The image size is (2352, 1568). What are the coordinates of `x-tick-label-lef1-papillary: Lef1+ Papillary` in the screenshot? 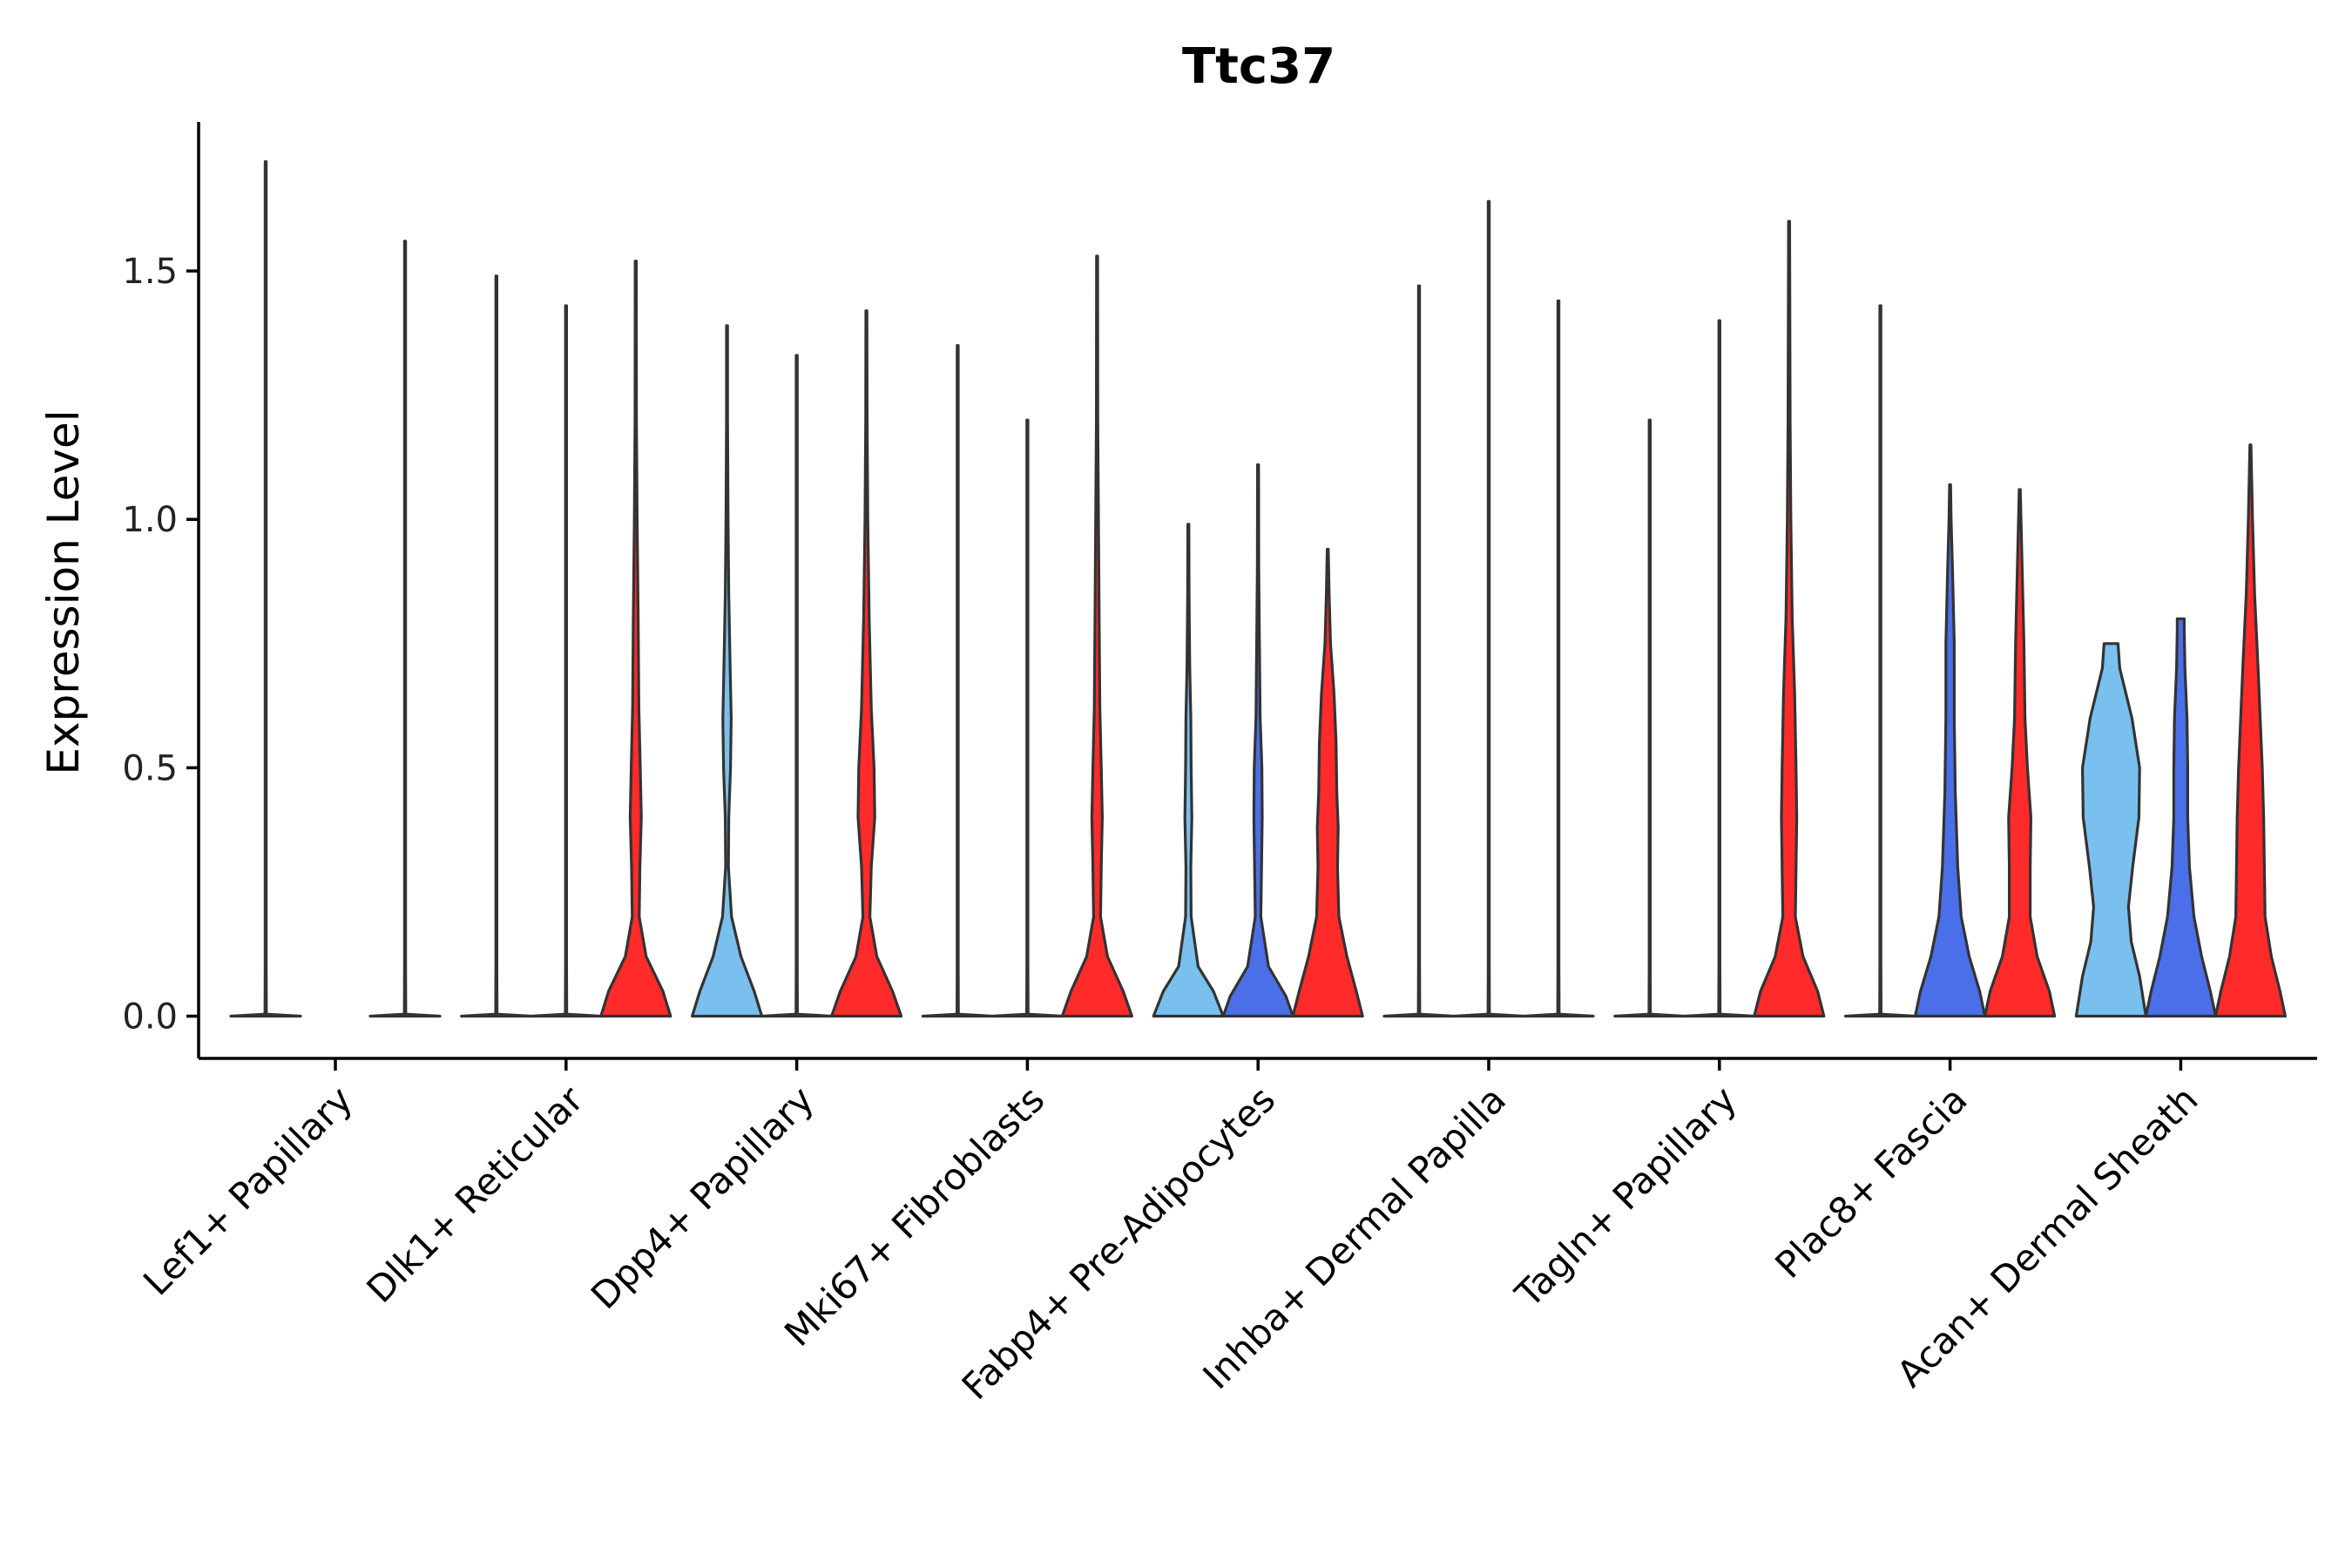 It's located at (248, 1191).